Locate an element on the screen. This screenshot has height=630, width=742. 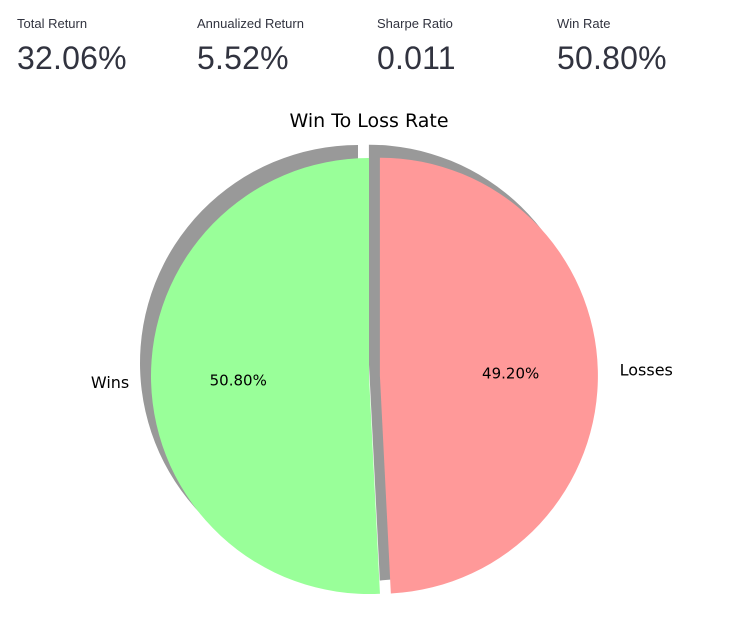
metric-label: Sharpe Ratio is located at coordinates (415, 23).